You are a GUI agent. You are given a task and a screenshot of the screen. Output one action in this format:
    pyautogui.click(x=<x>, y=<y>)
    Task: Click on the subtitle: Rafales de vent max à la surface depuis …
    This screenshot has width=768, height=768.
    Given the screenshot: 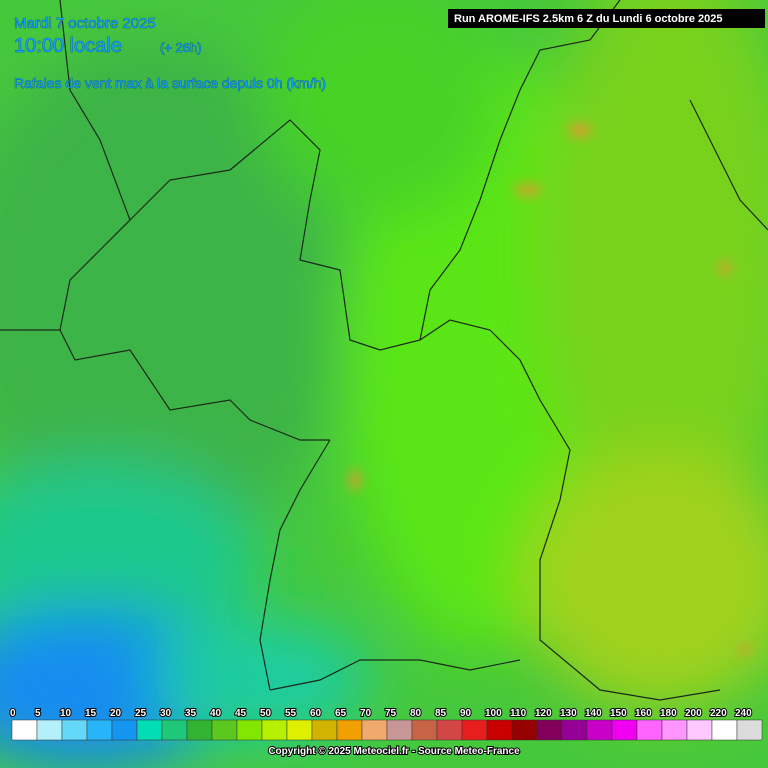 What is the action you would take?
    pyautogui.click(x=170, y=83)
    